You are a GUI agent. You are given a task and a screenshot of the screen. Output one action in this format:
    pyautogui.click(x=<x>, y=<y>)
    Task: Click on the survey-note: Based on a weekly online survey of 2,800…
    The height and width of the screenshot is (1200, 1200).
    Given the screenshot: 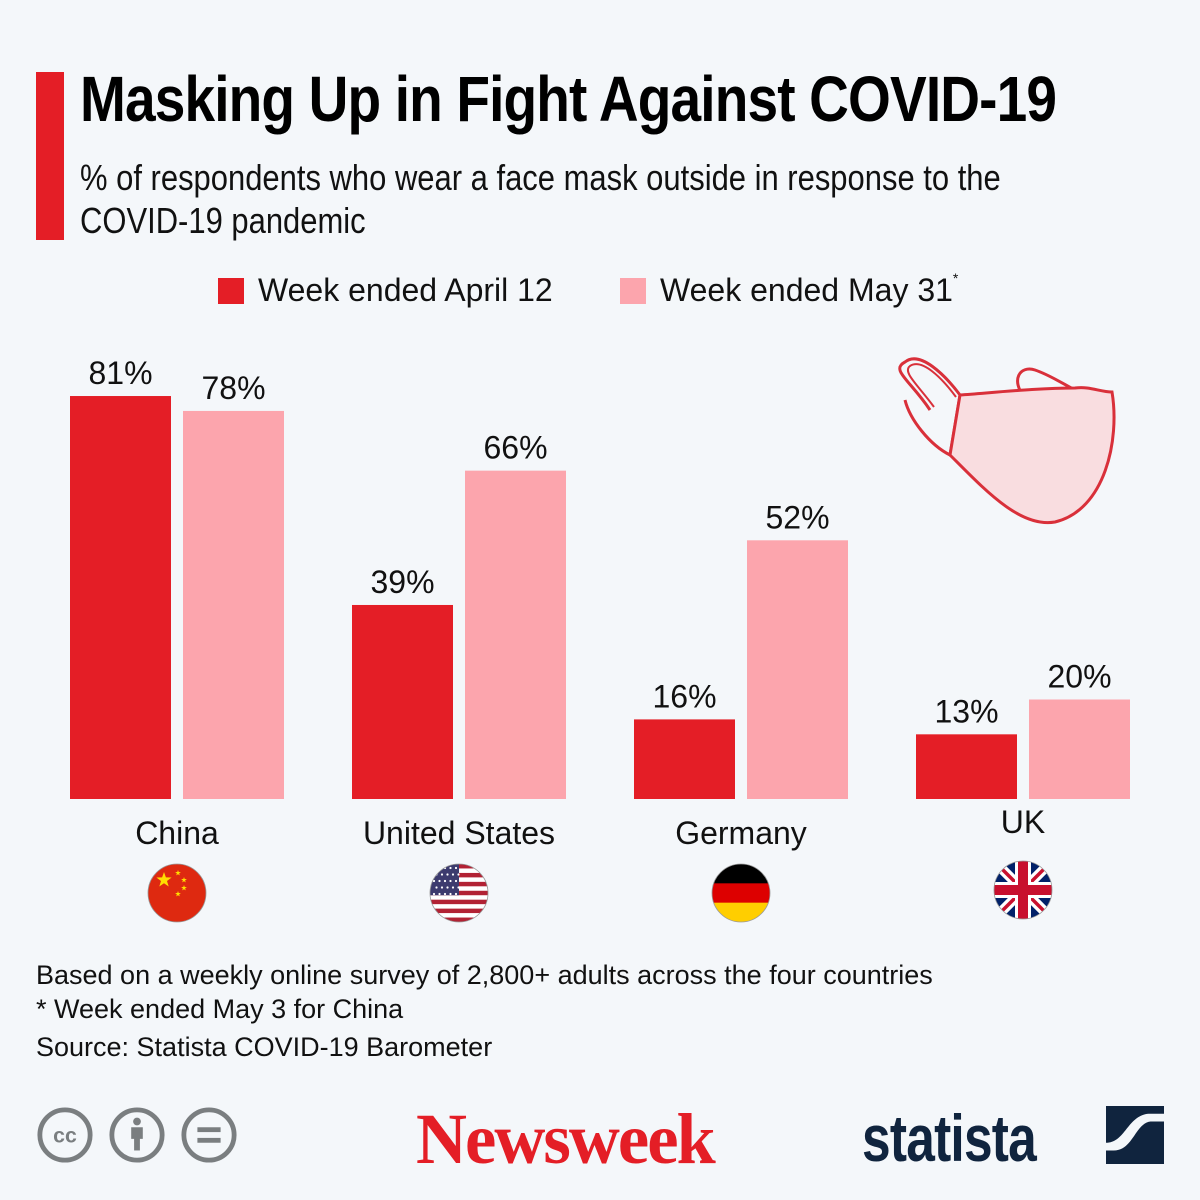 What is the action you would take?
    pyautogui.click(x=484, y=975)
    